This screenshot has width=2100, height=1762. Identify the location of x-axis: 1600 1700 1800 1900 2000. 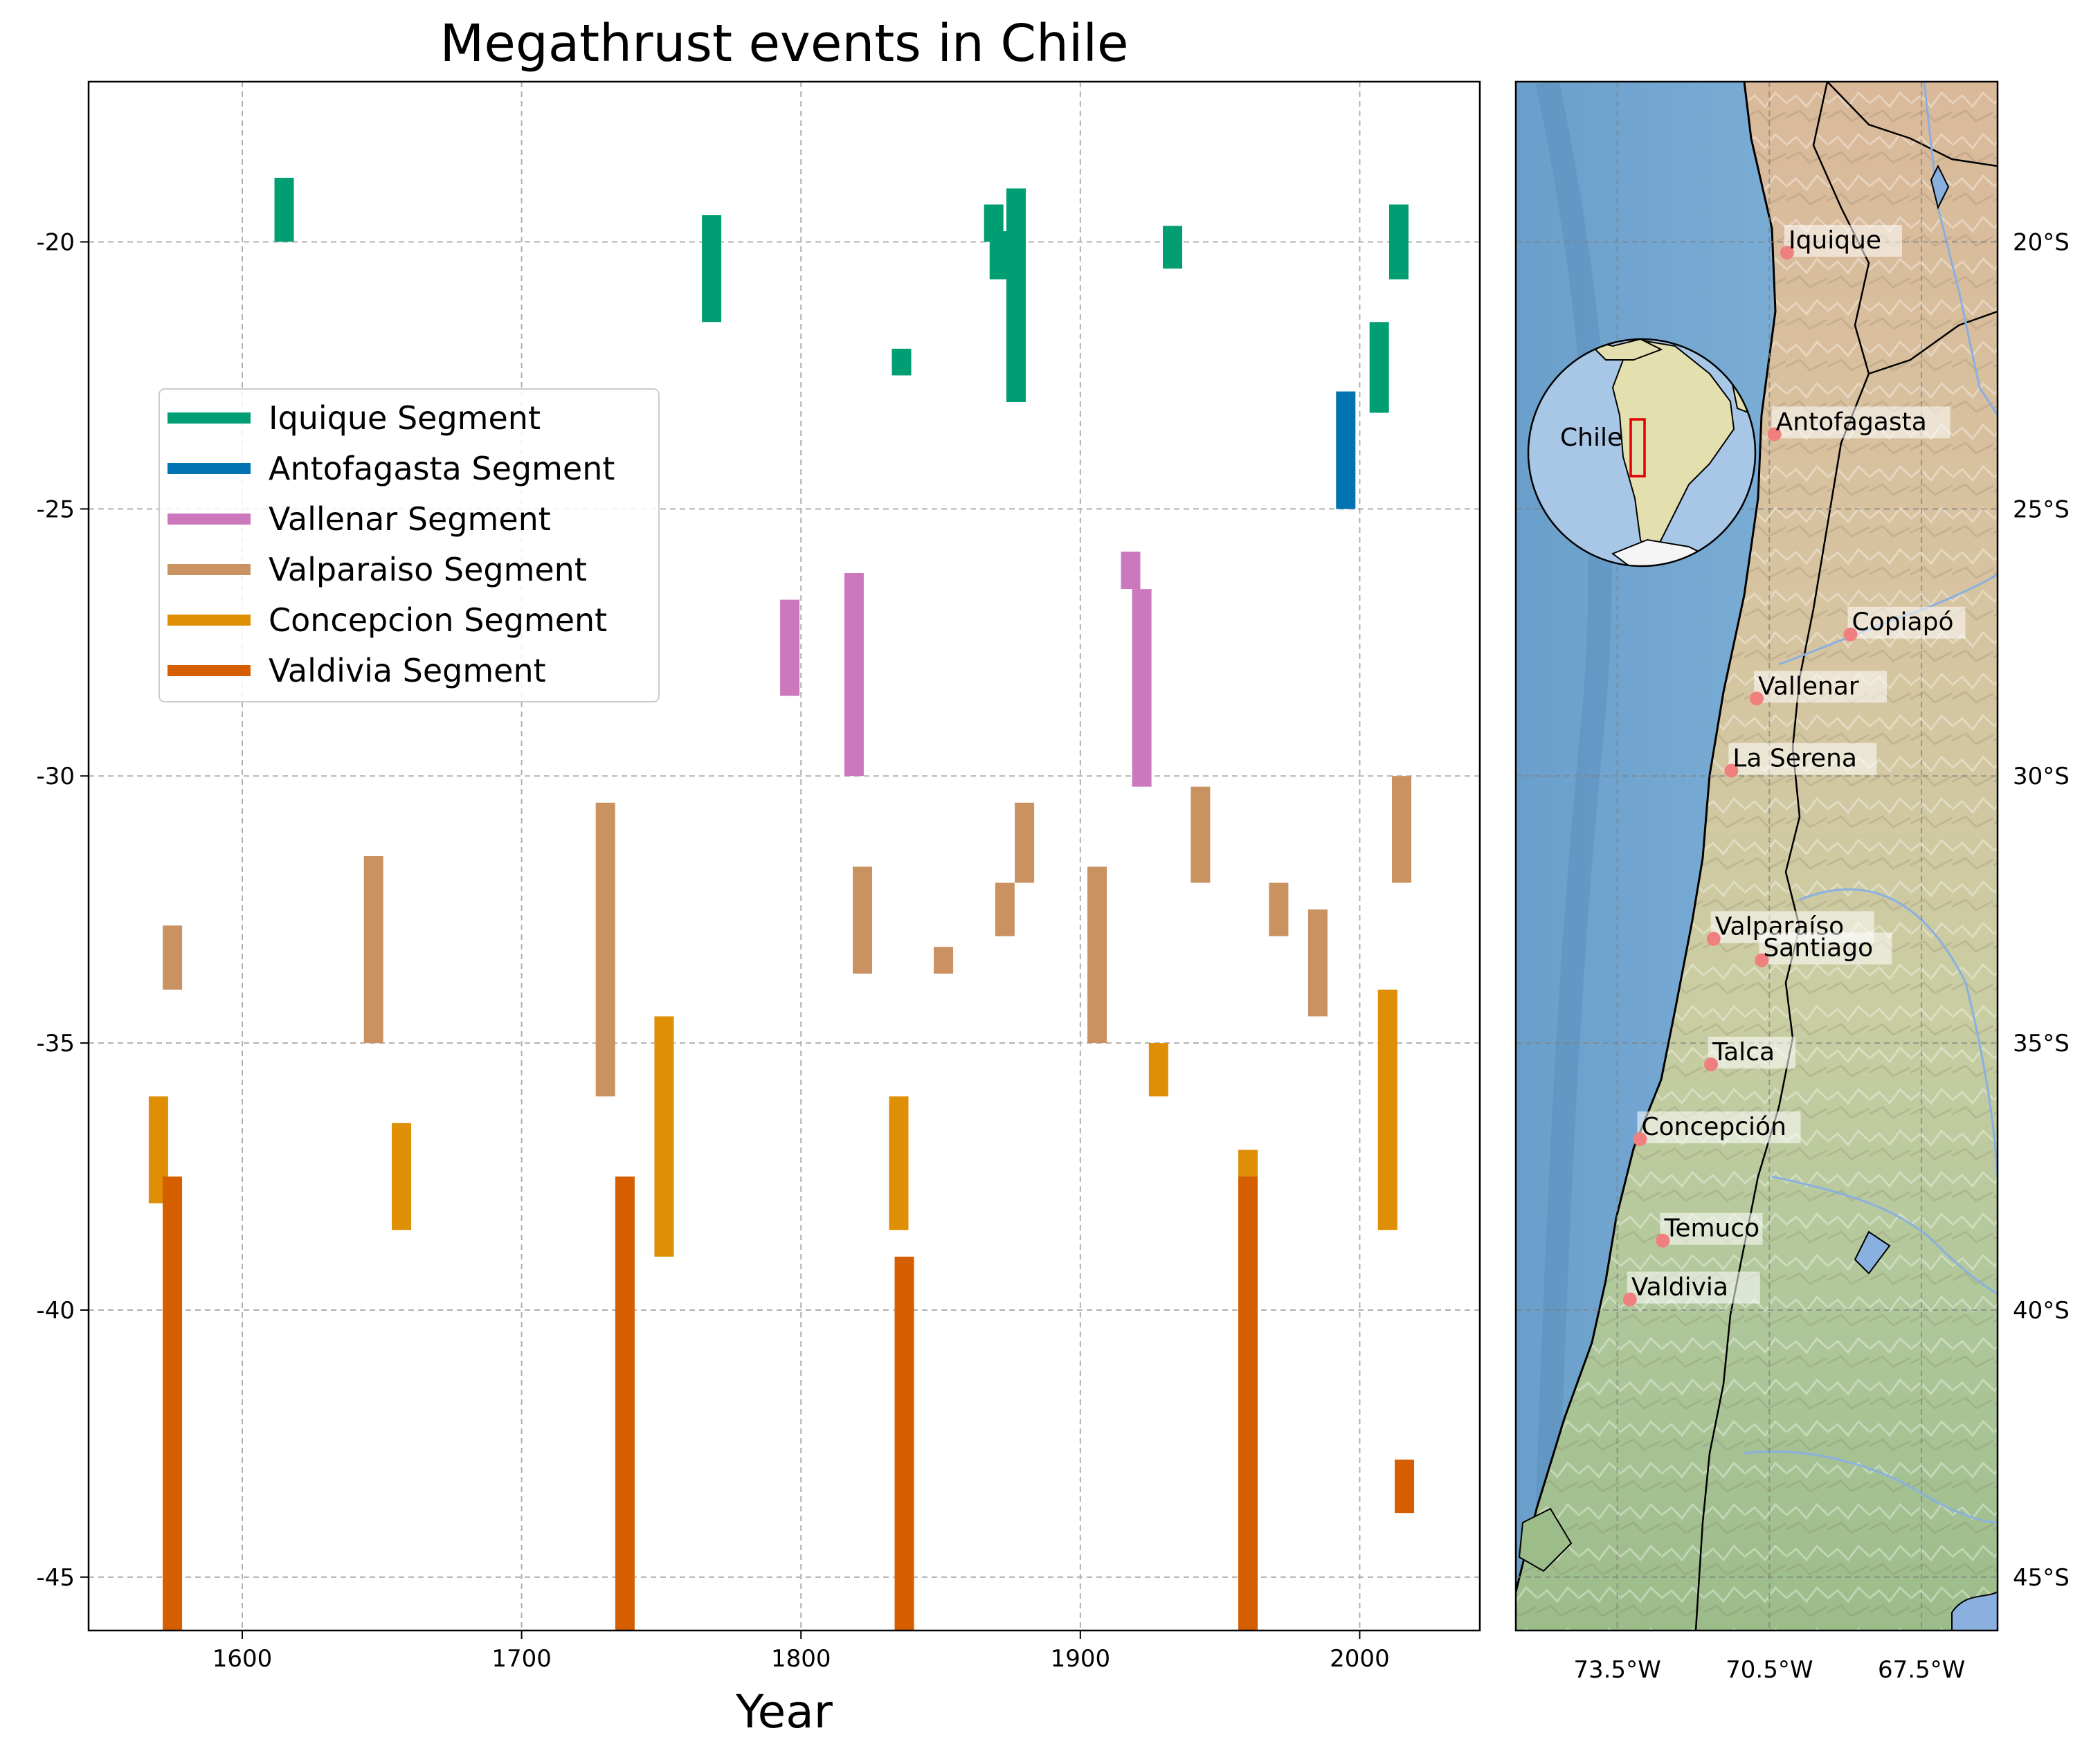
(801, 1652).